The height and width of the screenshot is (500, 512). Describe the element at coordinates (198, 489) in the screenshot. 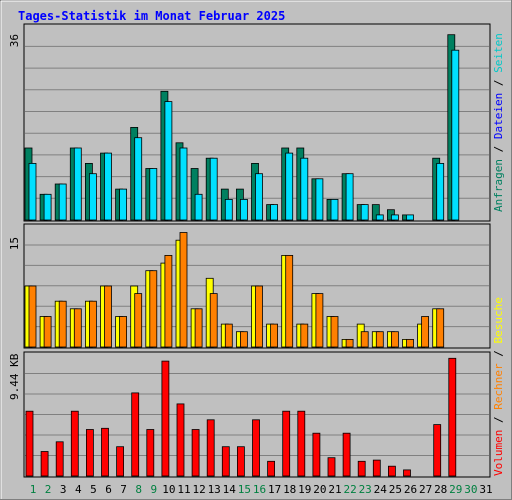

I see `x-tick-label-12: 12` at that location.